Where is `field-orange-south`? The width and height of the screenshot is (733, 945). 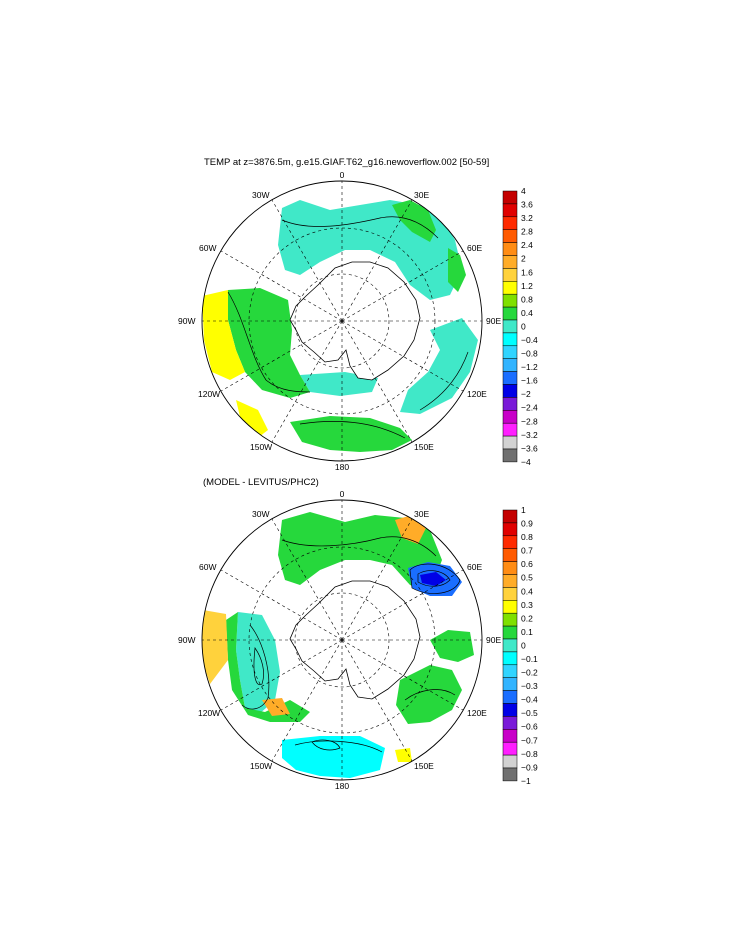
field-orange-south is located at coordinates (276, 707).